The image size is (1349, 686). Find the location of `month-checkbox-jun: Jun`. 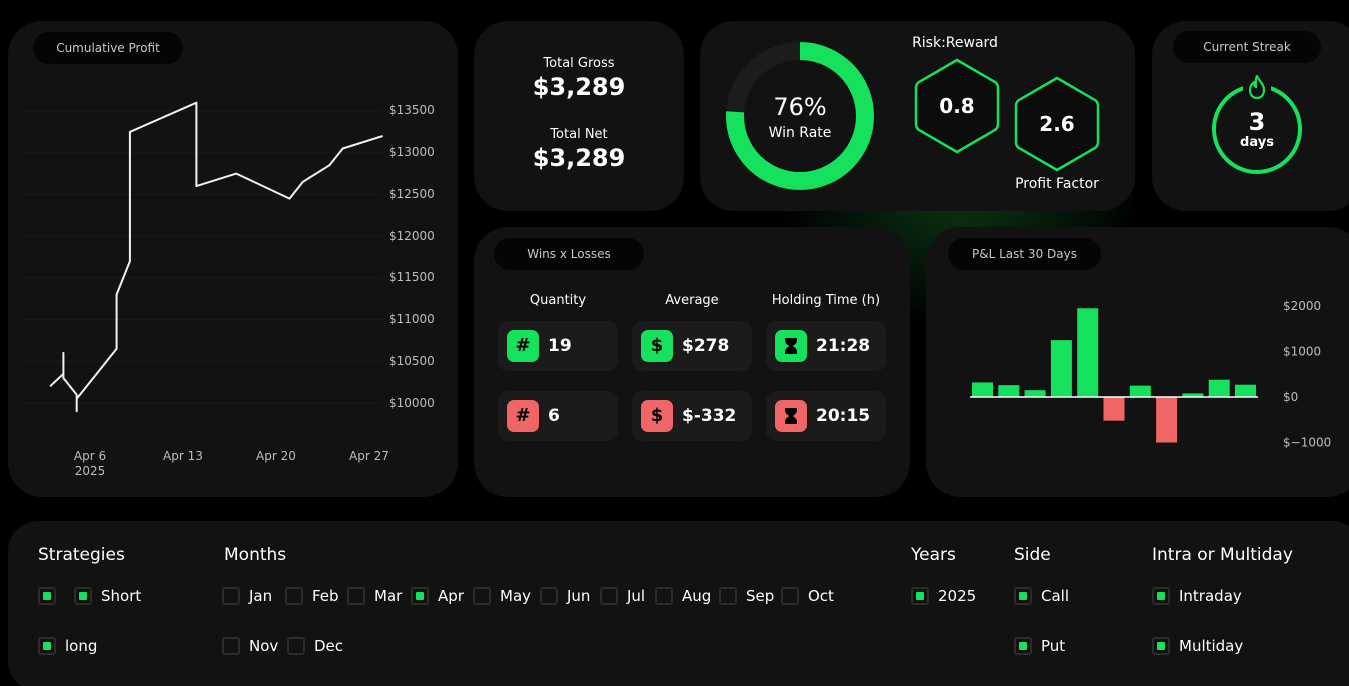

month-checkbox-jun: Jun is located at coordinates (565, 596).